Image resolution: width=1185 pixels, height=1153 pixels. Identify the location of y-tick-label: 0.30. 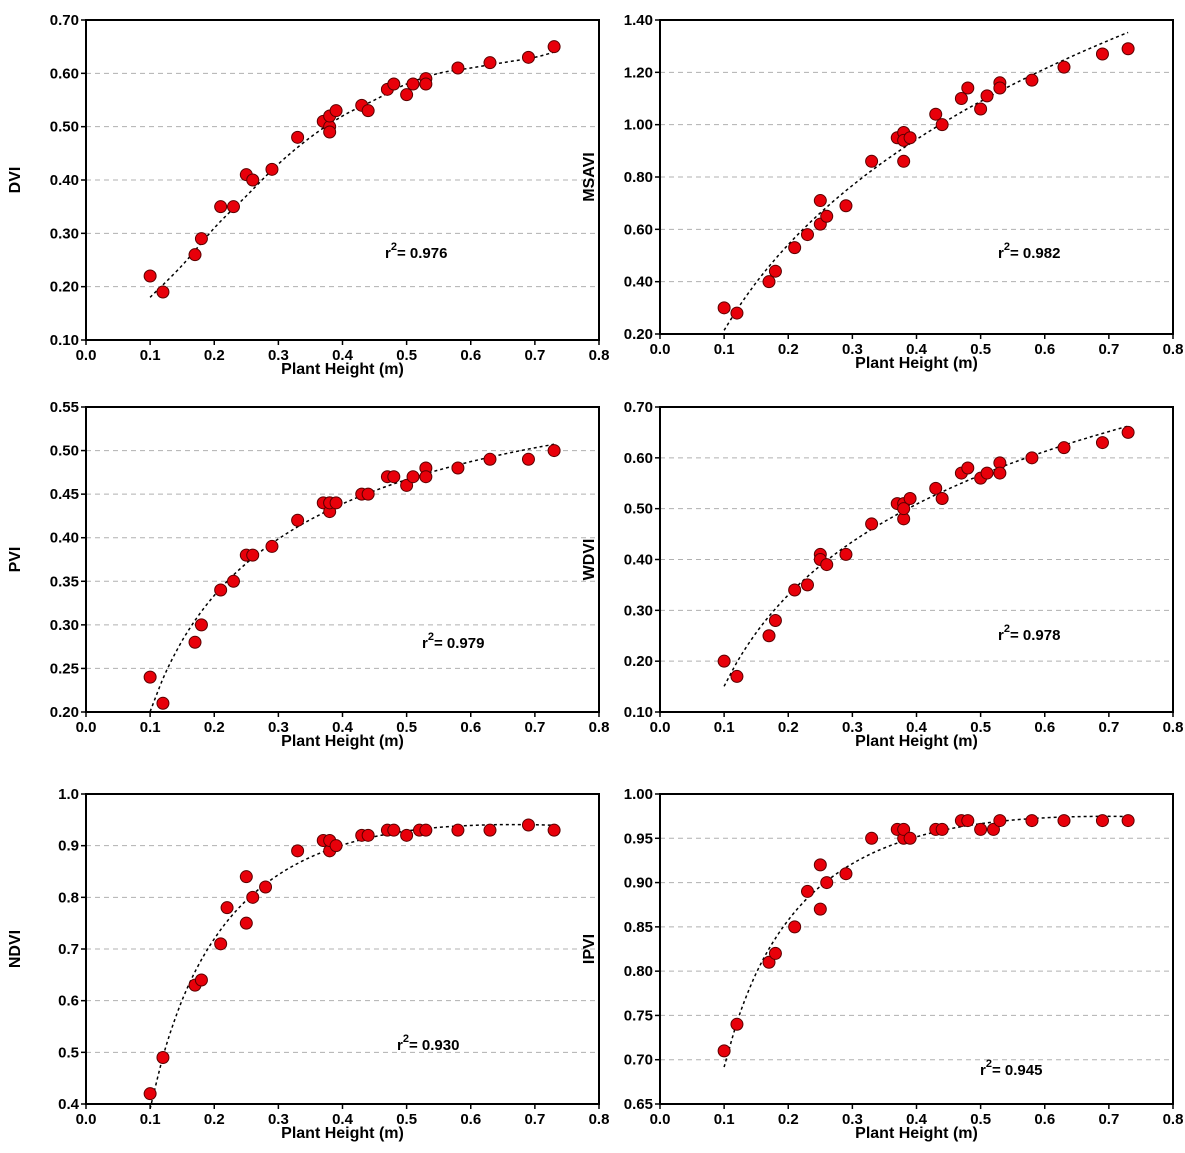
(638, 610).